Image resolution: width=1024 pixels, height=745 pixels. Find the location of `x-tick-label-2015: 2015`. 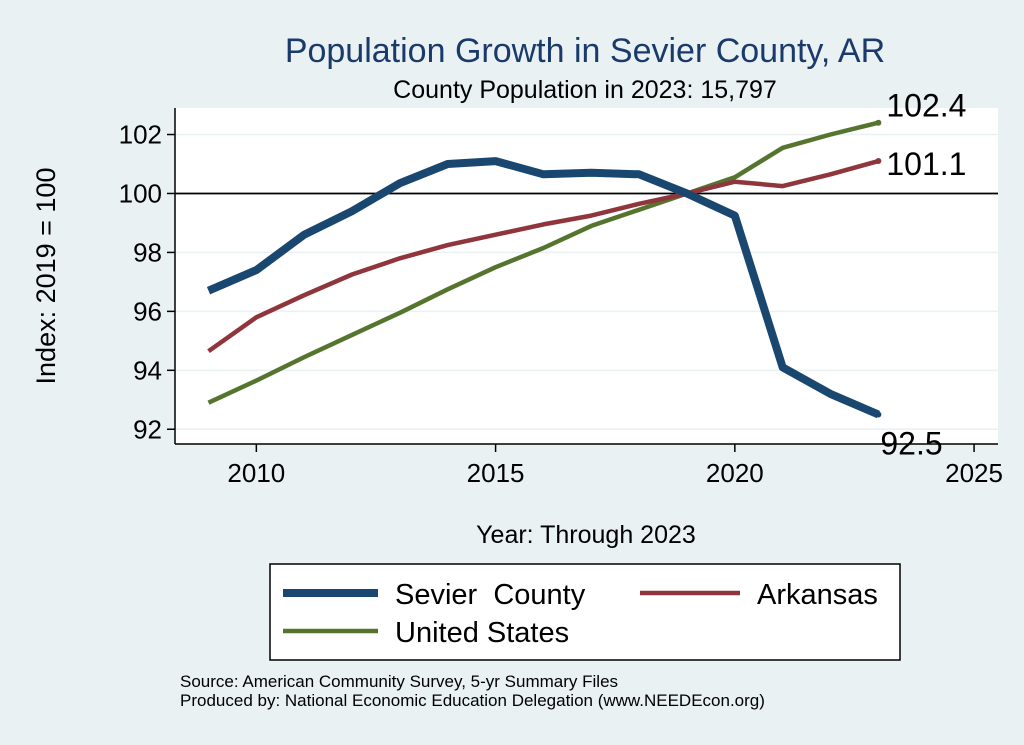

x-tick-label-2015: 2015 is located at coordinates (496, 473).